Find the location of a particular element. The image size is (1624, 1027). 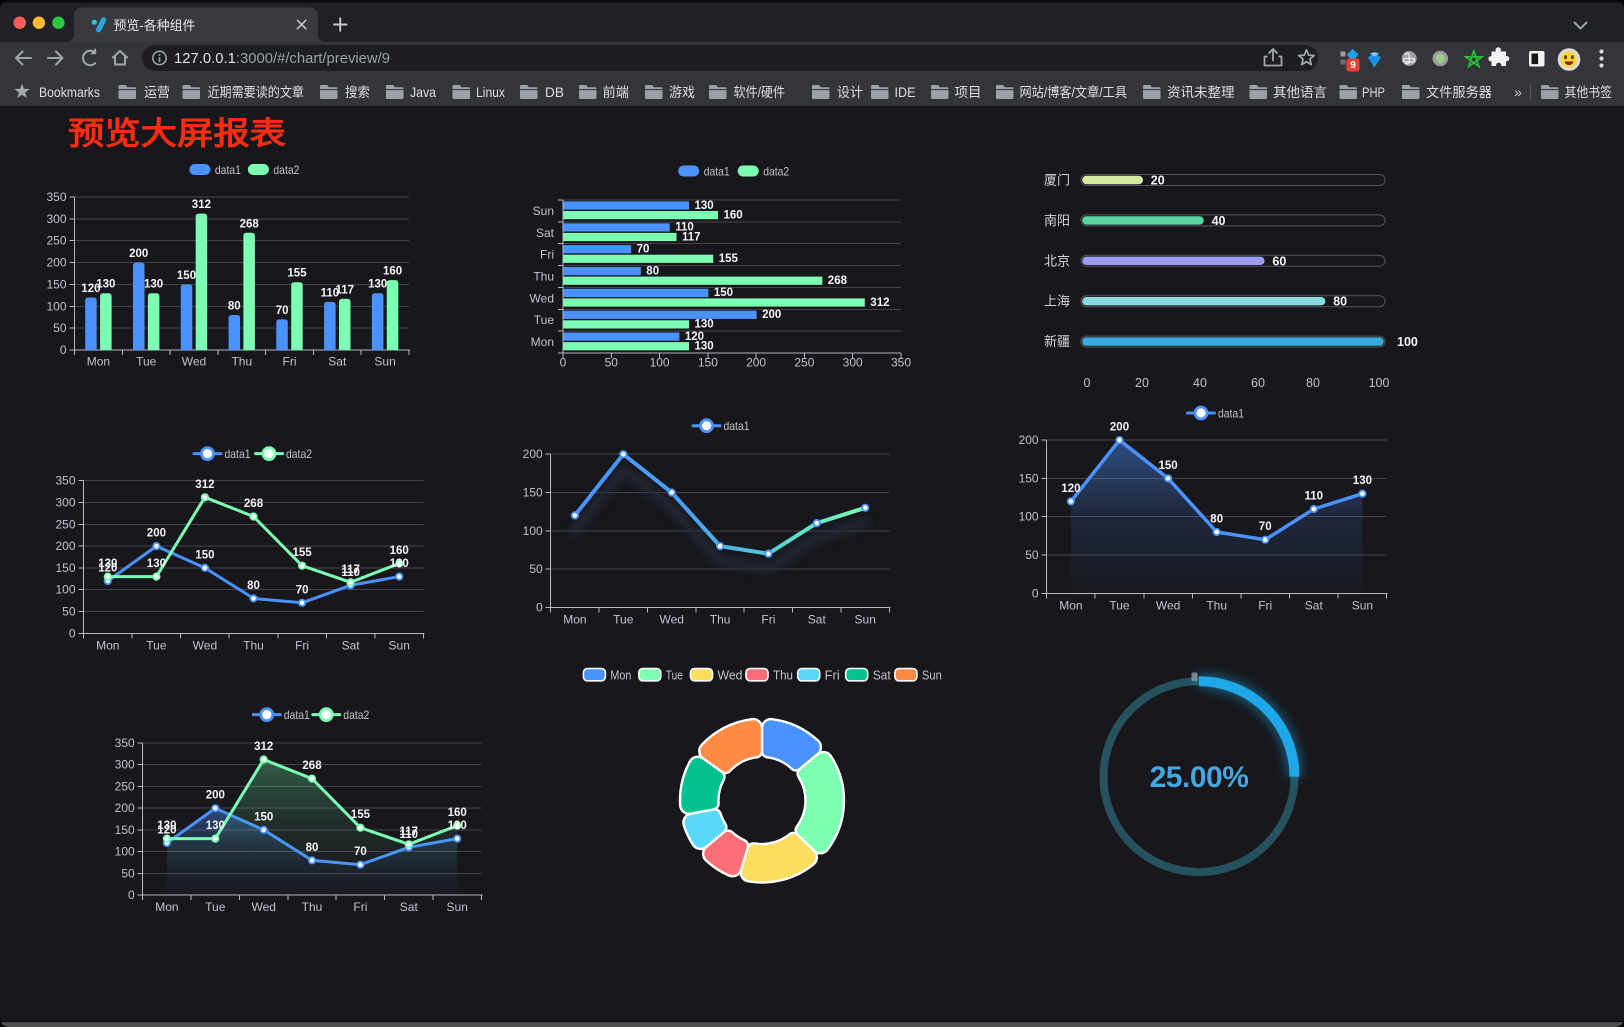

svg-text: 文件服务器 is located at coordinates (1459, 92).